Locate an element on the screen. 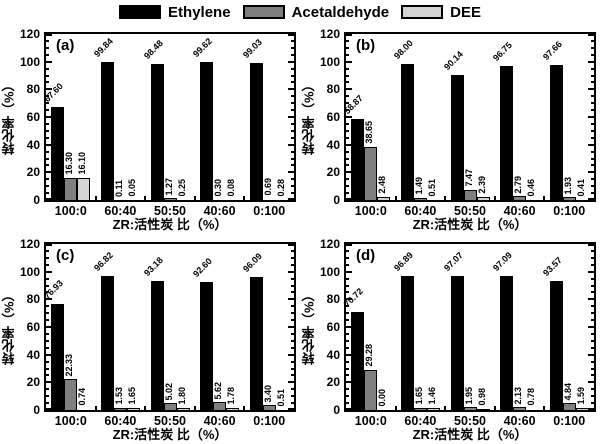 This screenshot has width=600, height=444. value-label-acetaldehyde: 1.27 is located at coordinates (168, 186).